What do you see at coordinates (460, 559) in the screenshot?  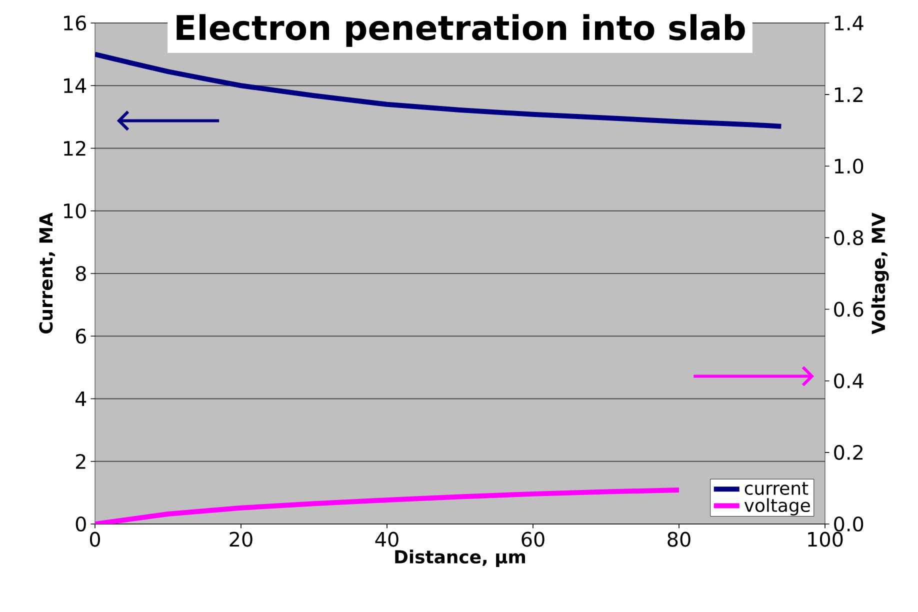 I see `x-axis-title: Distance, µm` at bounding box center [460, 559].